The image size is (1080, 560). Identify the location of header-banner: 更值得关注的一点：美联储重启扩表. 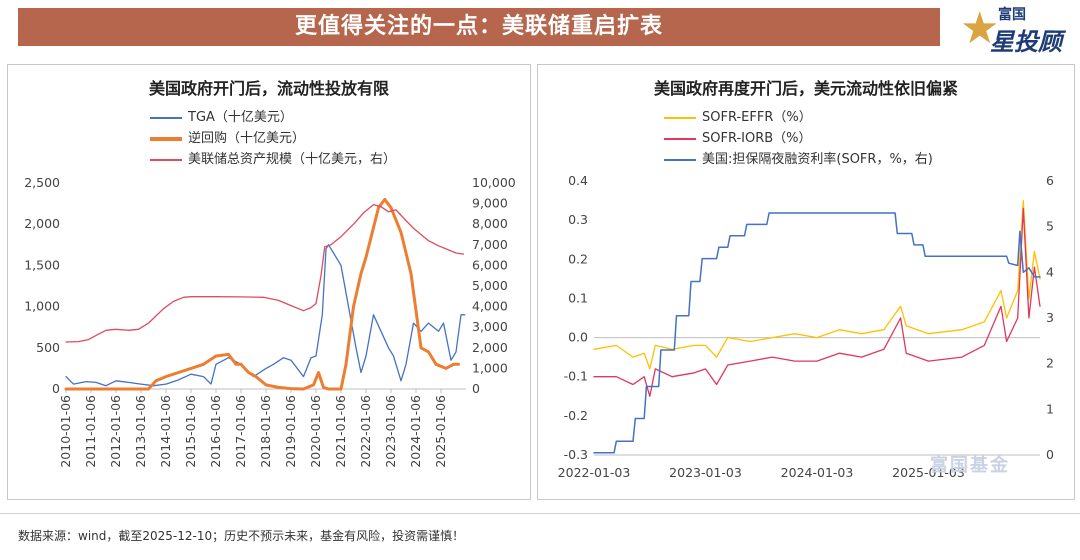
(479, 27).